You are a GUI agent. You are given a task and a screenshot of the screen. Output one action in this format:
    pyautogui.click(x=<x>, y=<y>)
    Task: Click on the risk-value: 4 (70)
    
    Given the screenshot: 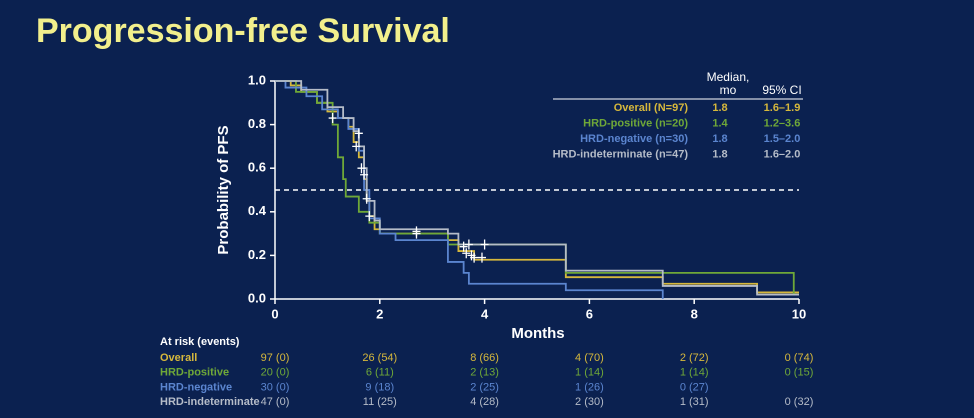 What is the action you would take?
    pyautogui.click(x=589, y=358)
    